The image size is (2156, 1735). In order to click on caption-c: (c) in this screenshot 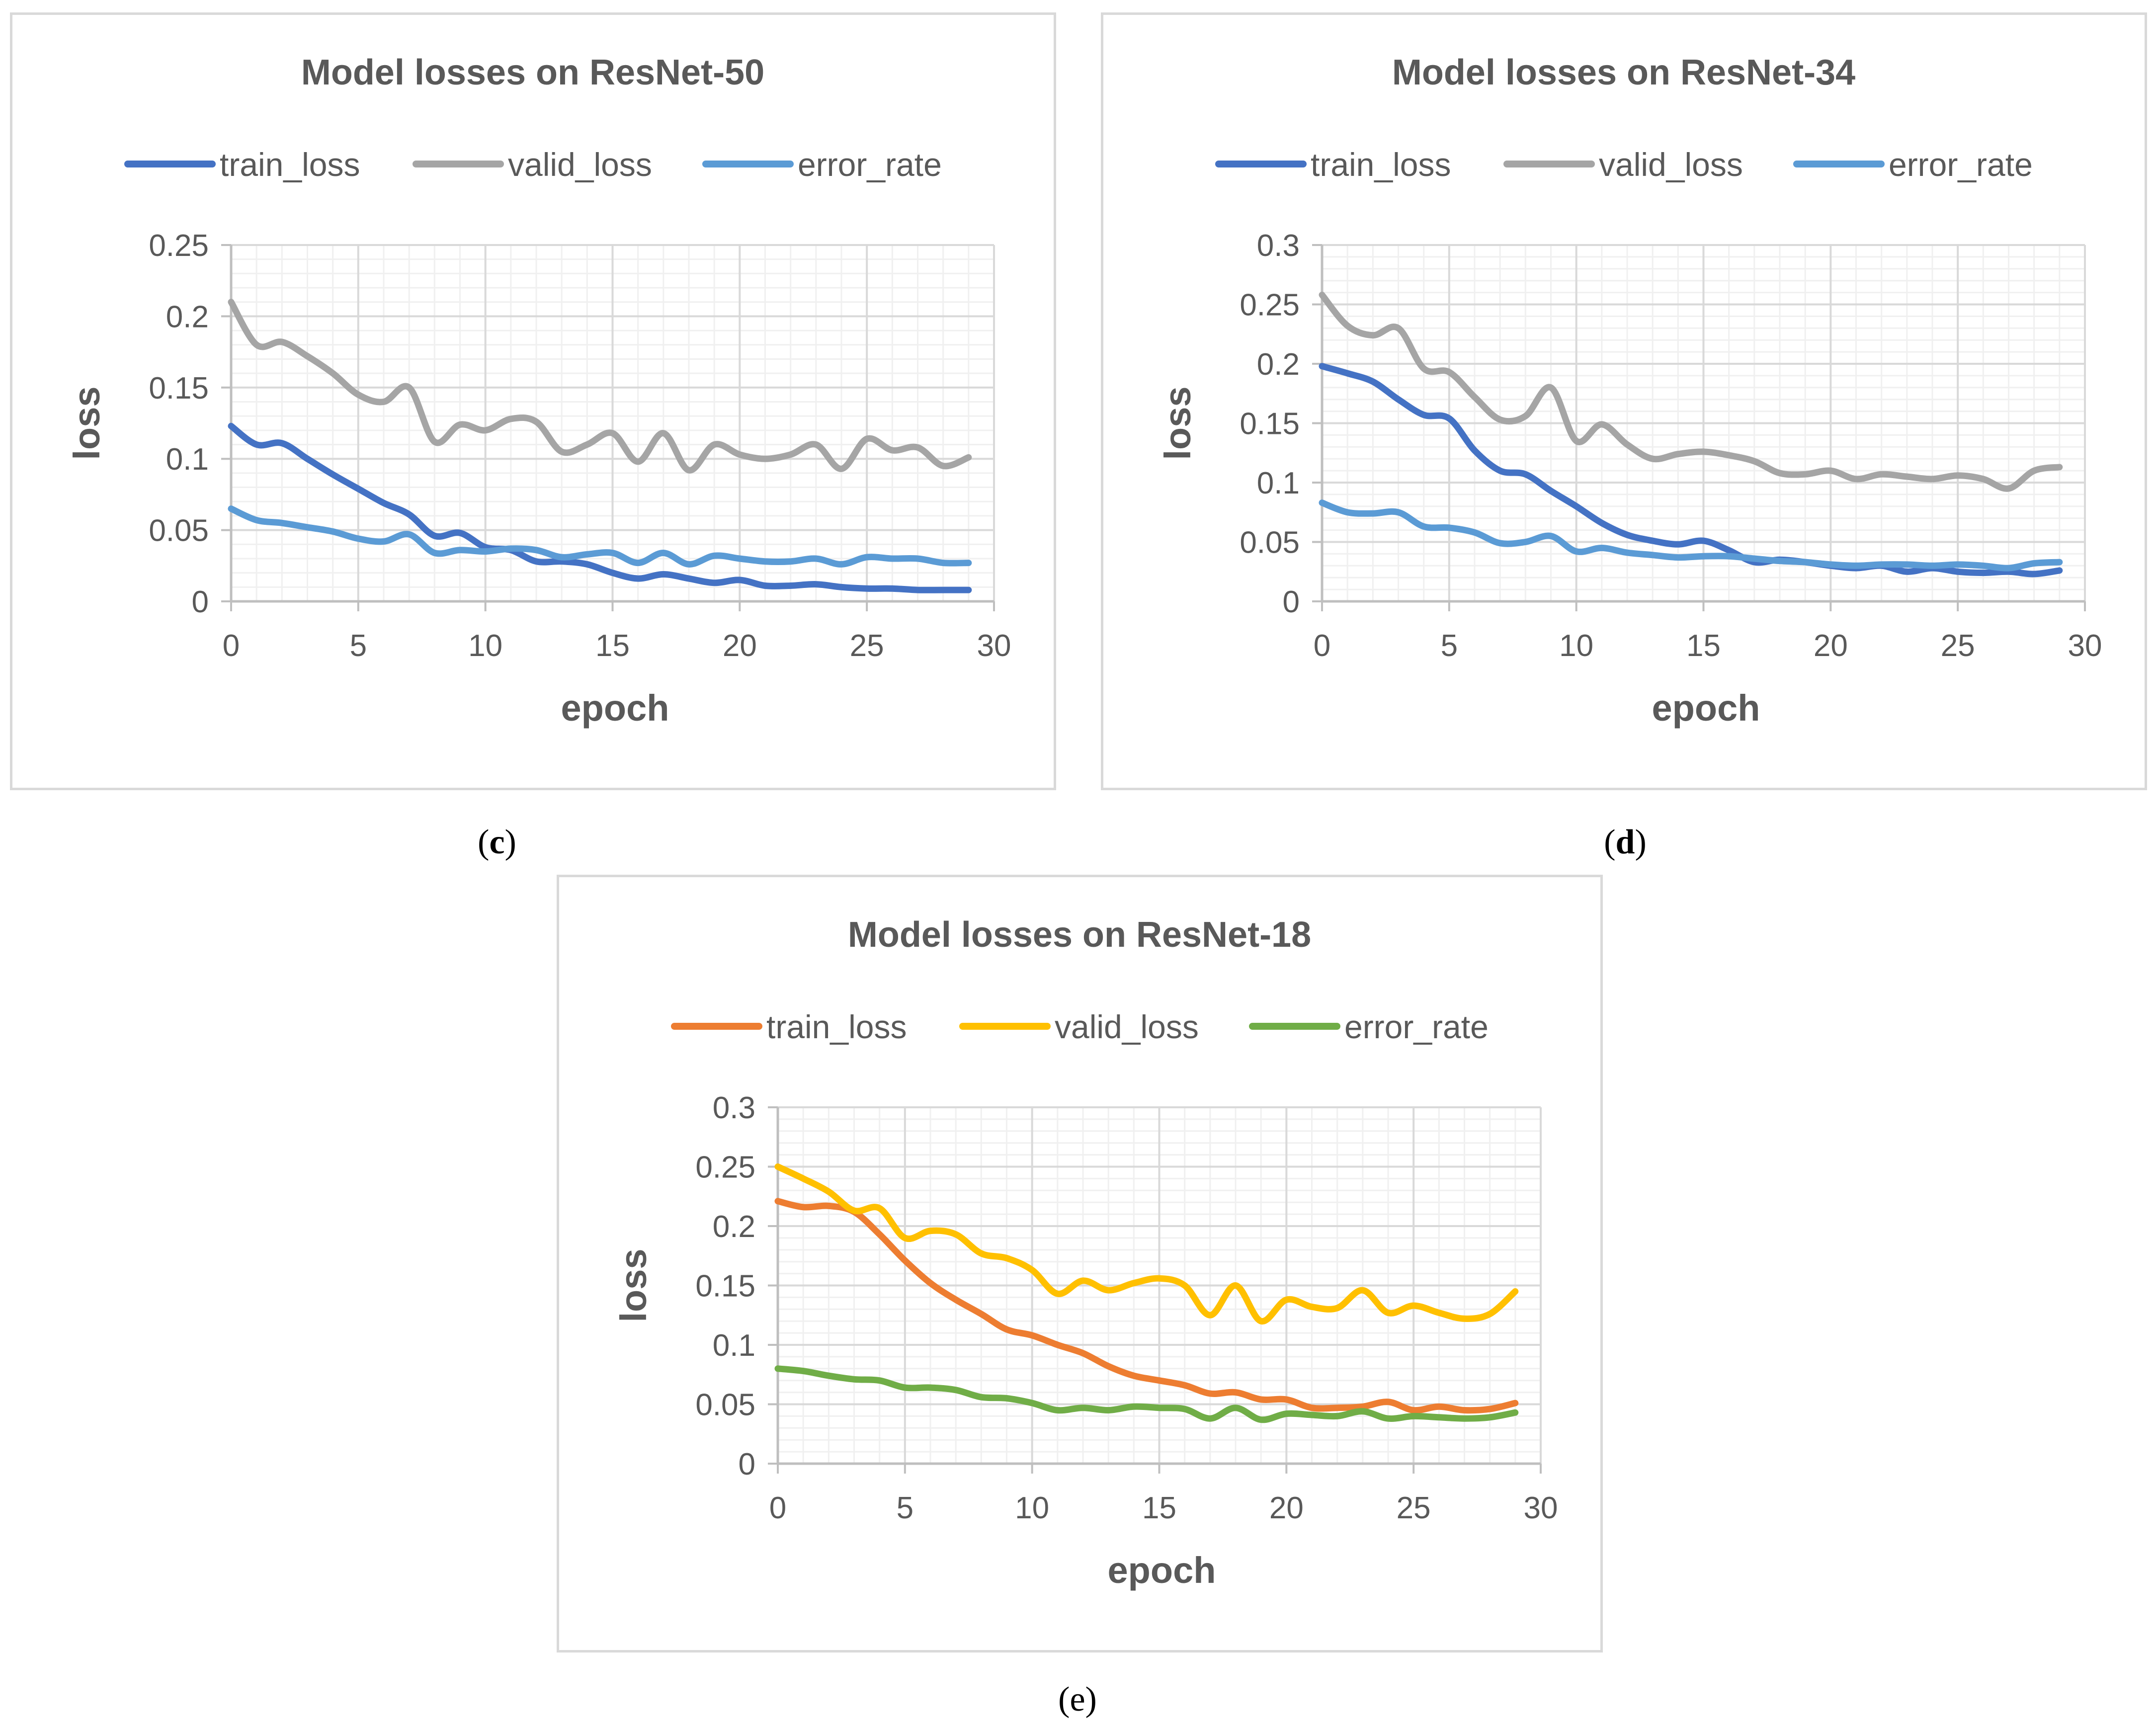, I will do `click(497, 842)`.